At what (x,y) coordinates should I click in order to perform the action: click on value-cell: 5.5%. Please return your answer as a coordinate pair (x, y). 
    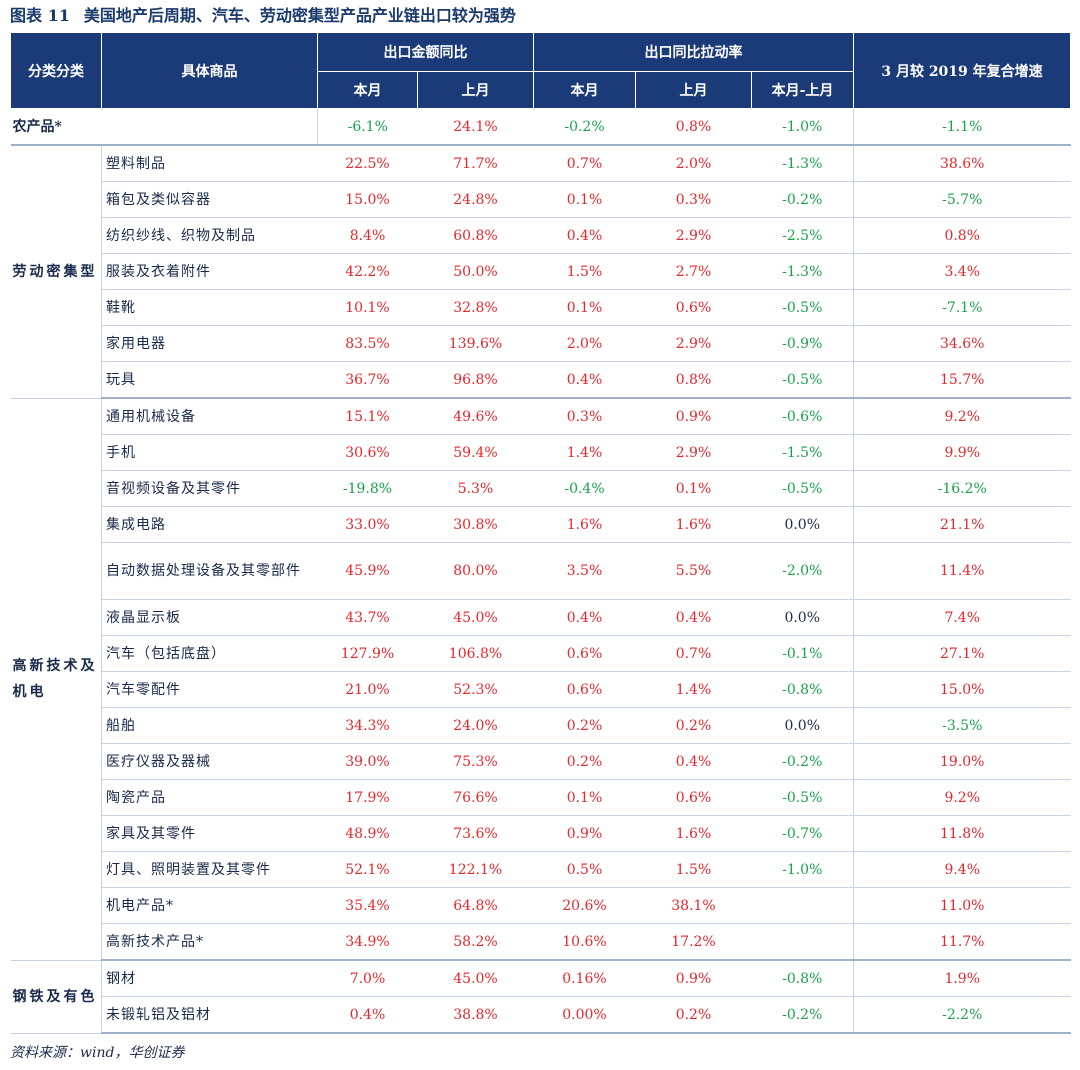
    Looking at the image, I should click on (693, 571).